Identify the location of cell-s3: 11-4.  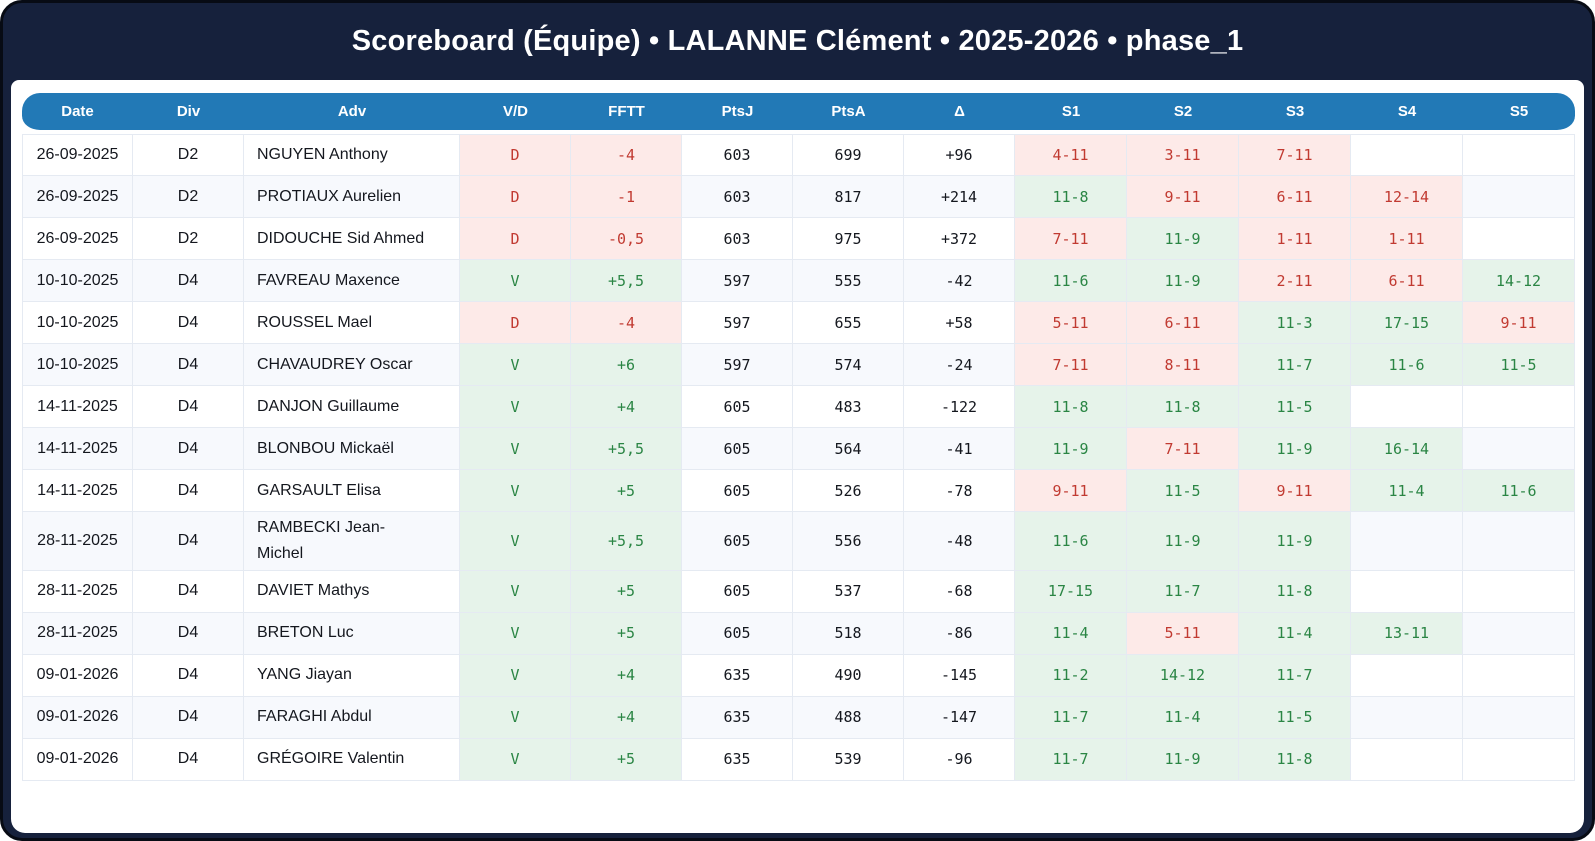
(1295, 633).